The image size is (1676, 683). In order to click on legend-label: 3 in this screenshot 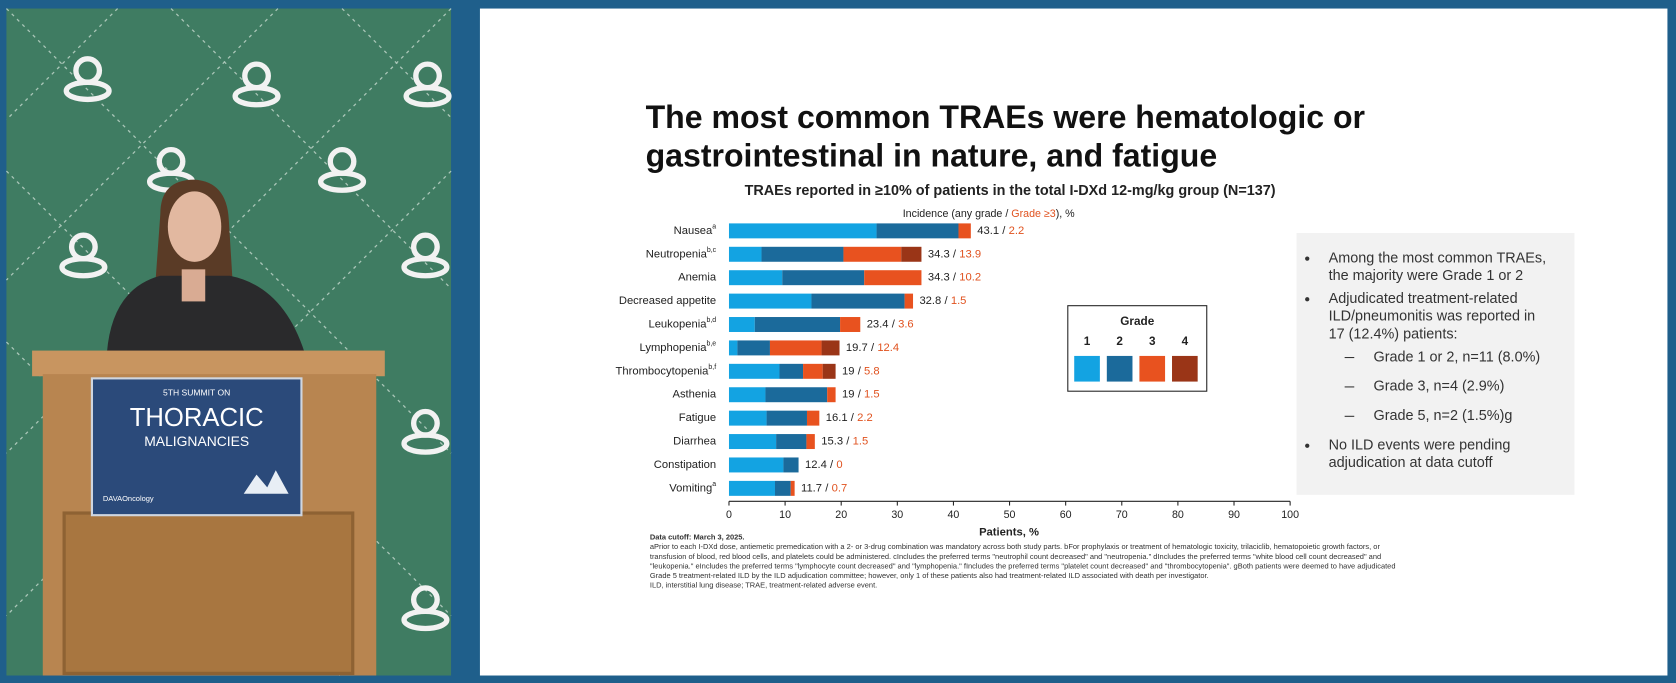, I will do `click(1152, 341)`.